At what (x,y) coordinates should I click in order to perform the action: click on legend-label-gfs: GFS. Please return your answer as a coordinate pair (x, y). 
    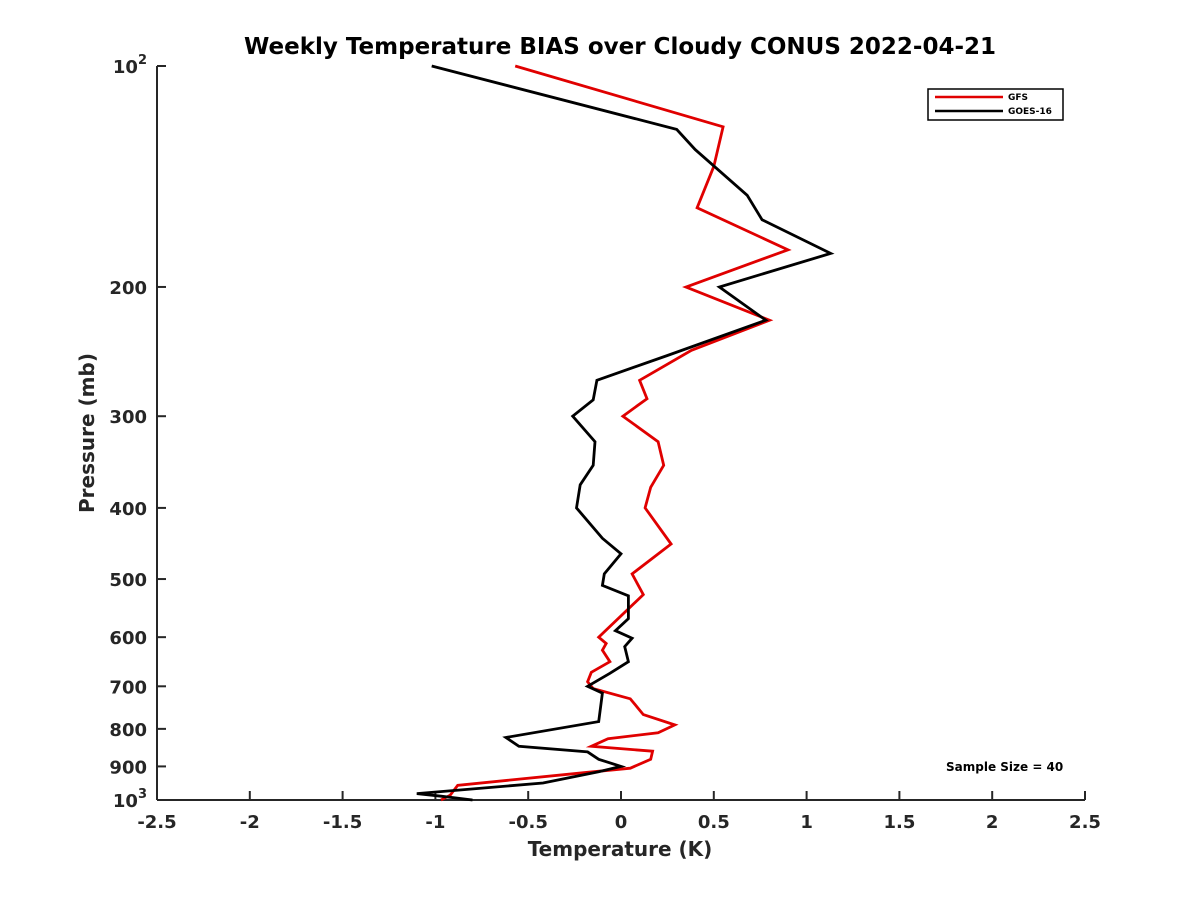
    Looking at the image, I should click on (1018, 98).